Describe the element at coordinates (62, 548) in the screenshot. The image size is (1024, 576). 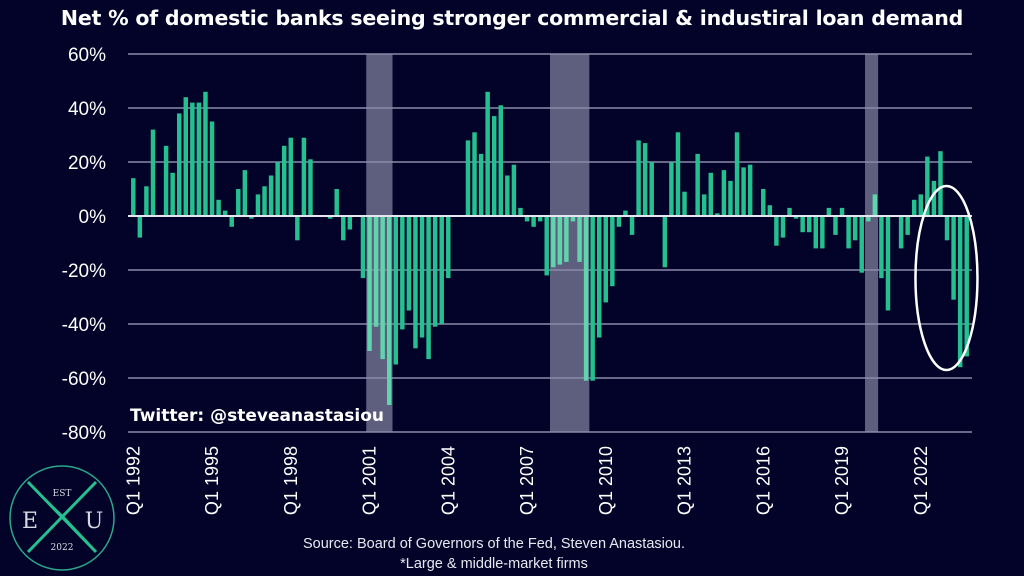
I see `logo-year: 2022` at that location.